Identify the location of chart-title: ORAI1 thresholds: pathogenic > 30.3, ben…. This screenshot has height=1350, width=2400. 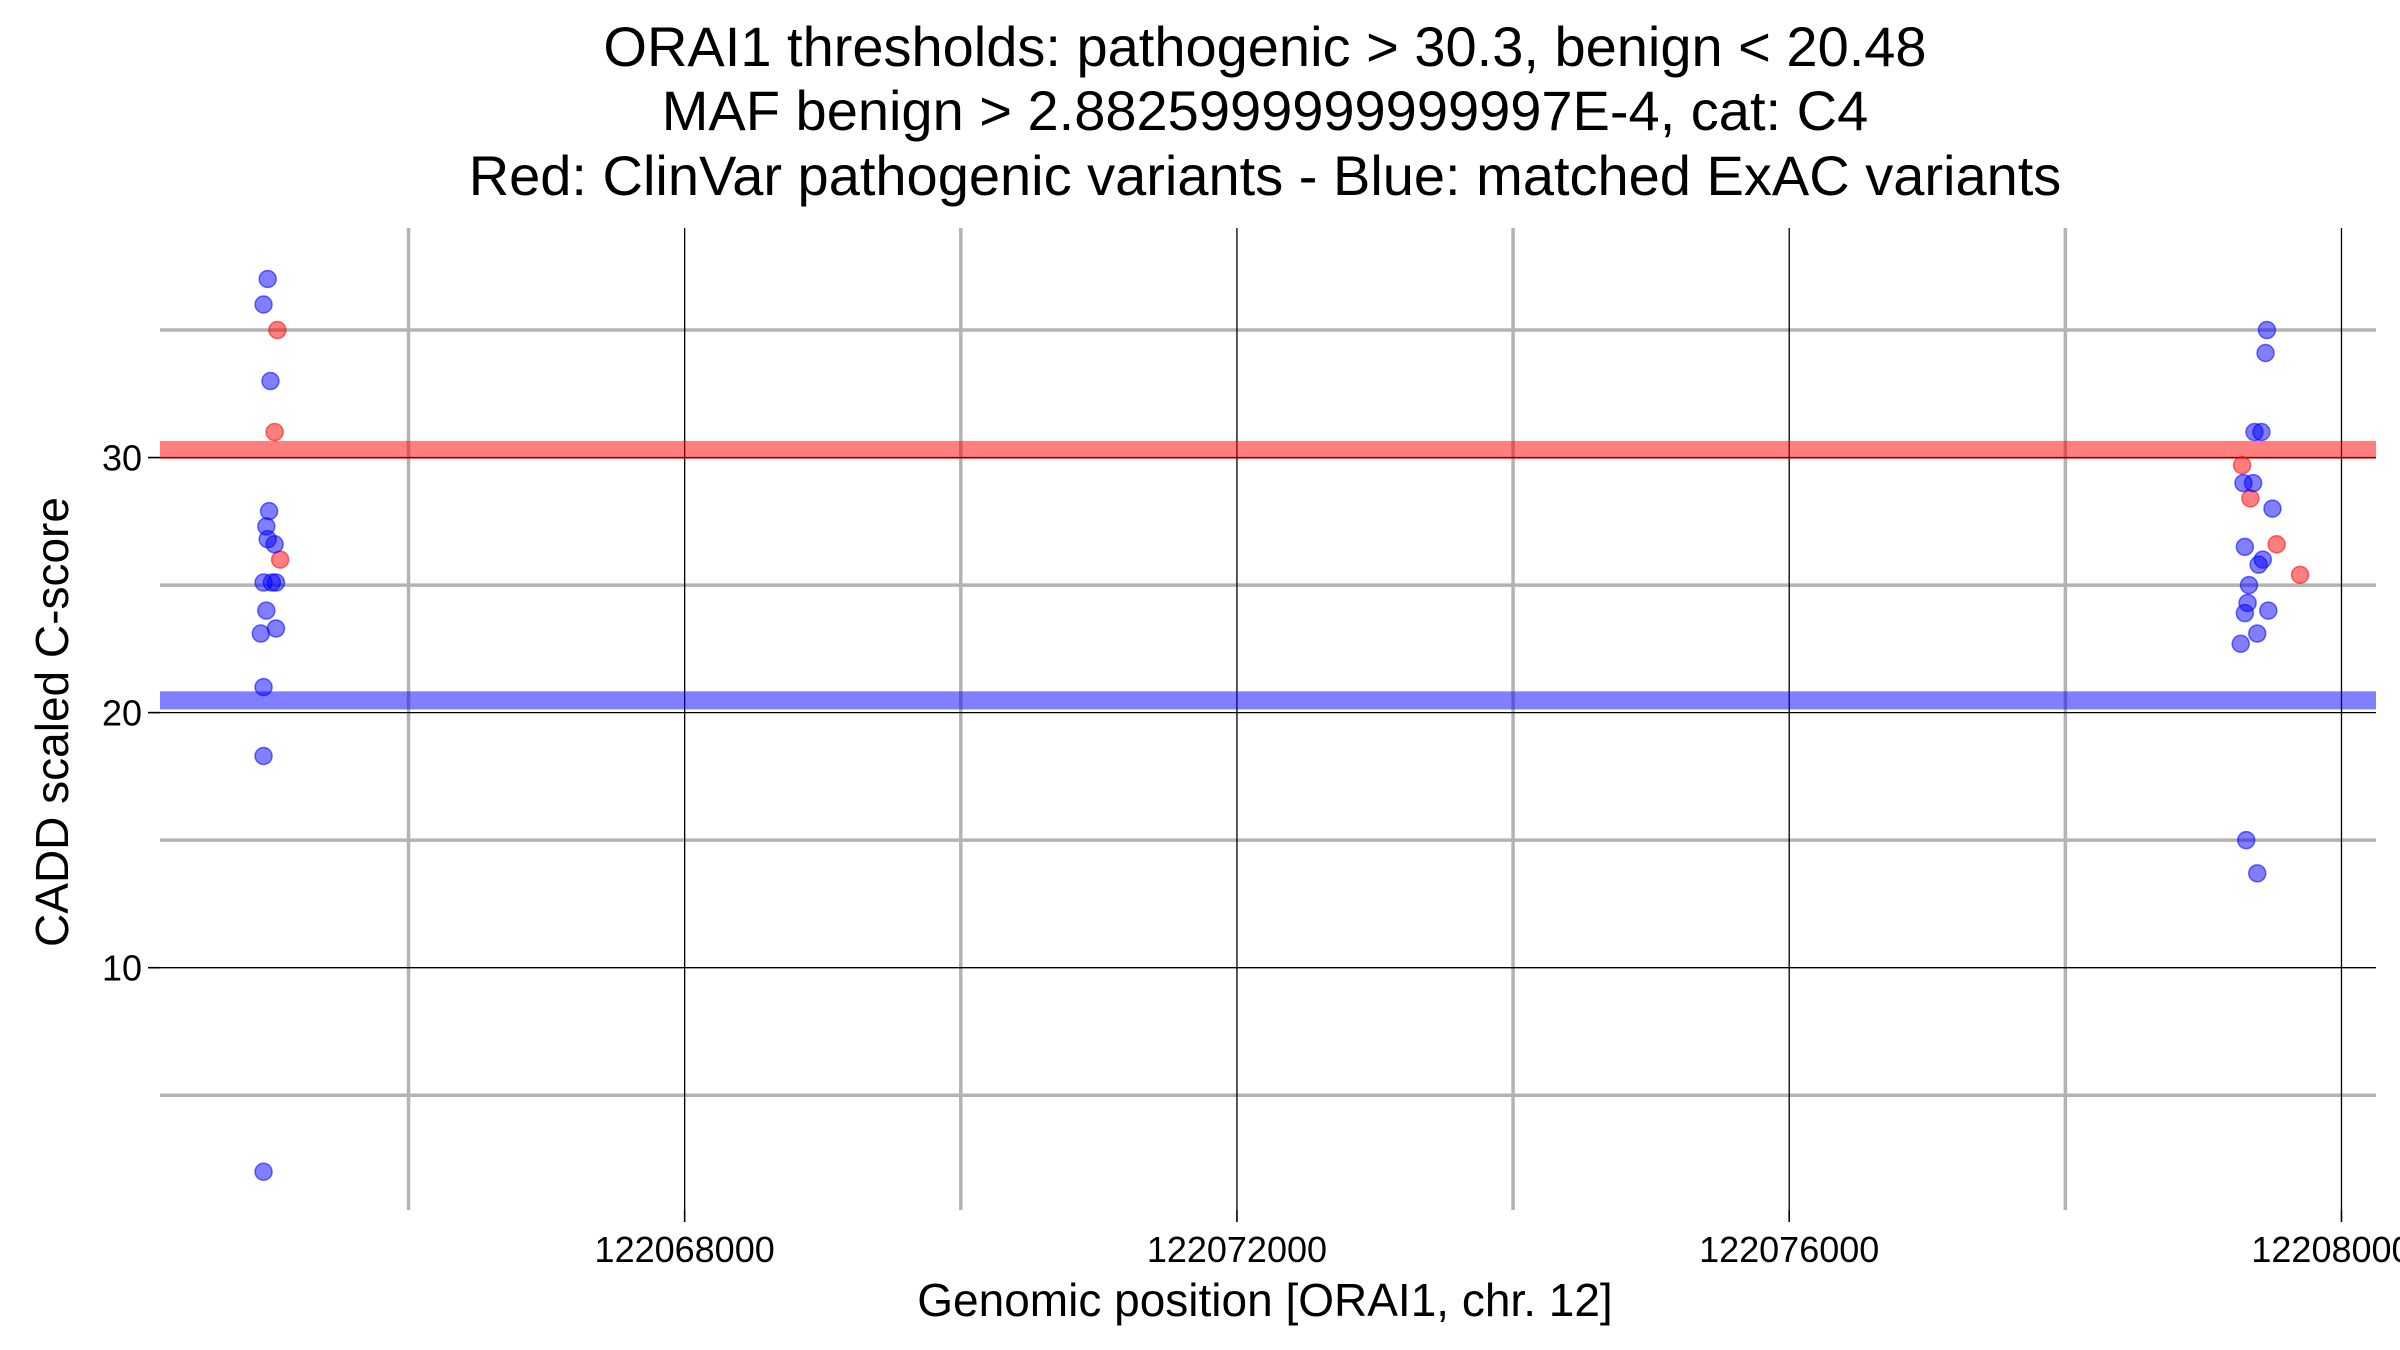
(1265, 111).